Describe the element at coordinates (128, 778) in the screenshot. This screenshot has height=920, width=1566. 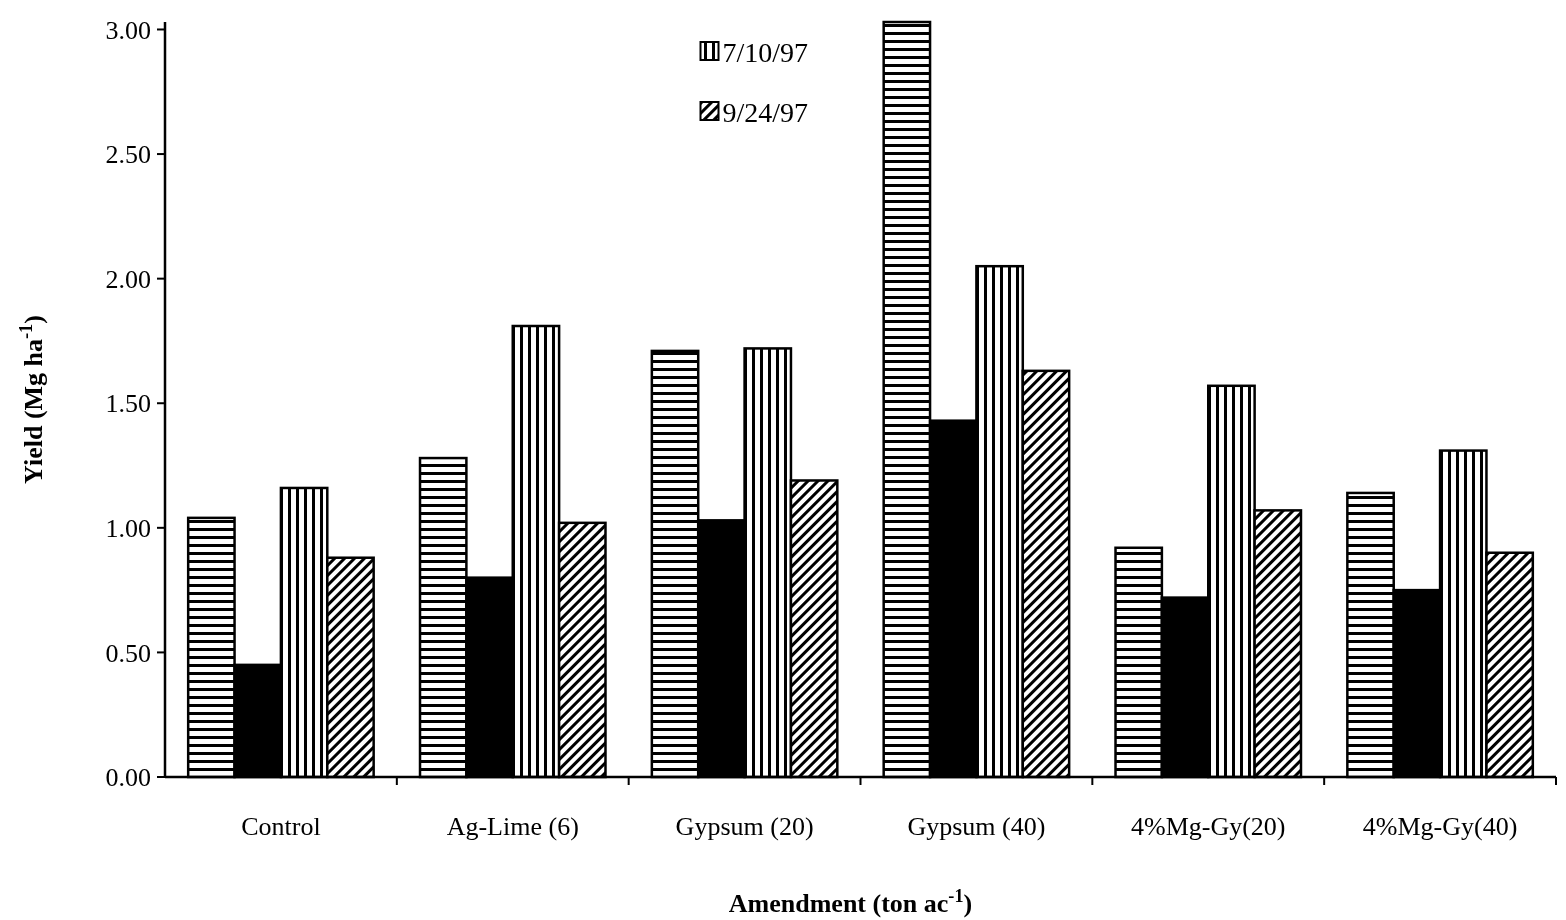
I see `y-tick-label: 0.00` at that location.